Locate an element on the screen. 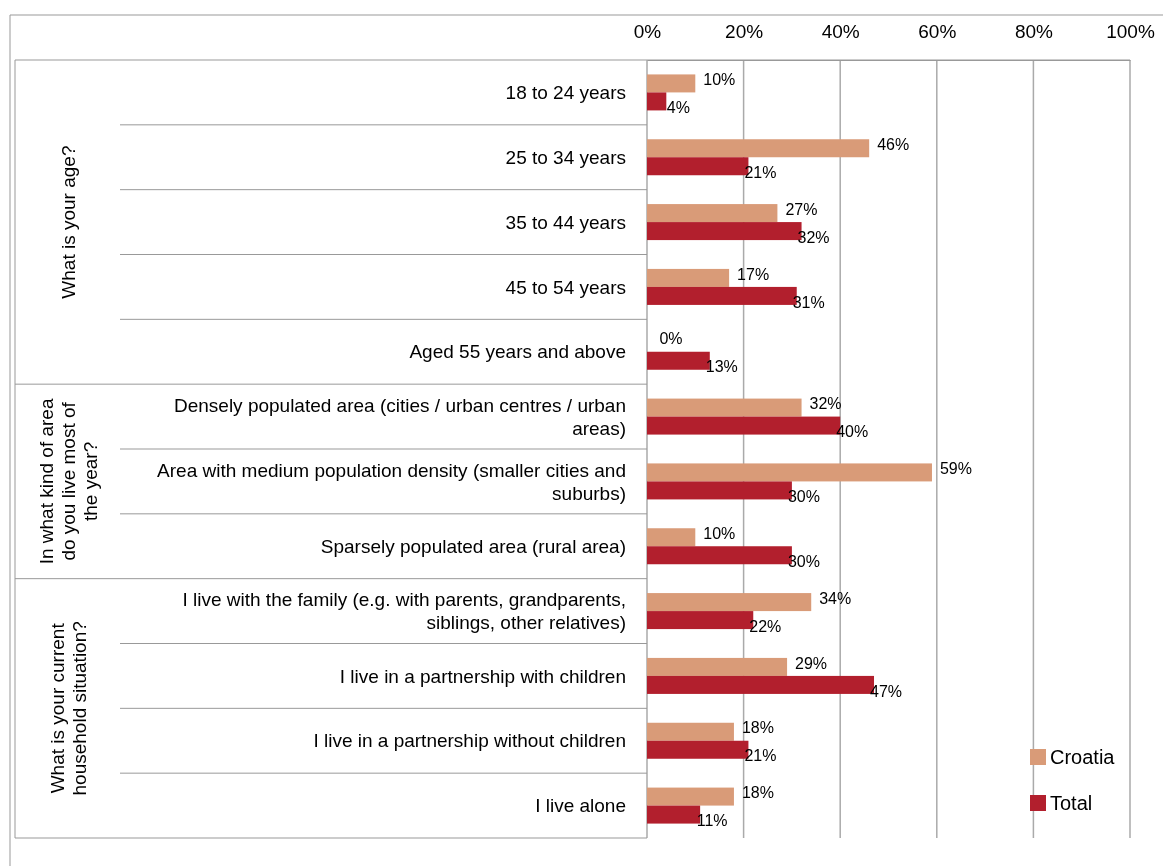  data-label: 13% is located at coordinates (721, 367).